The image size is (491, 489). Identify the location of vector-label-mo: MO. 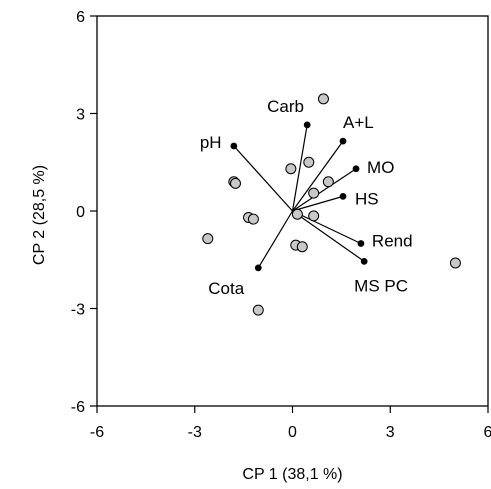
(380, 167).